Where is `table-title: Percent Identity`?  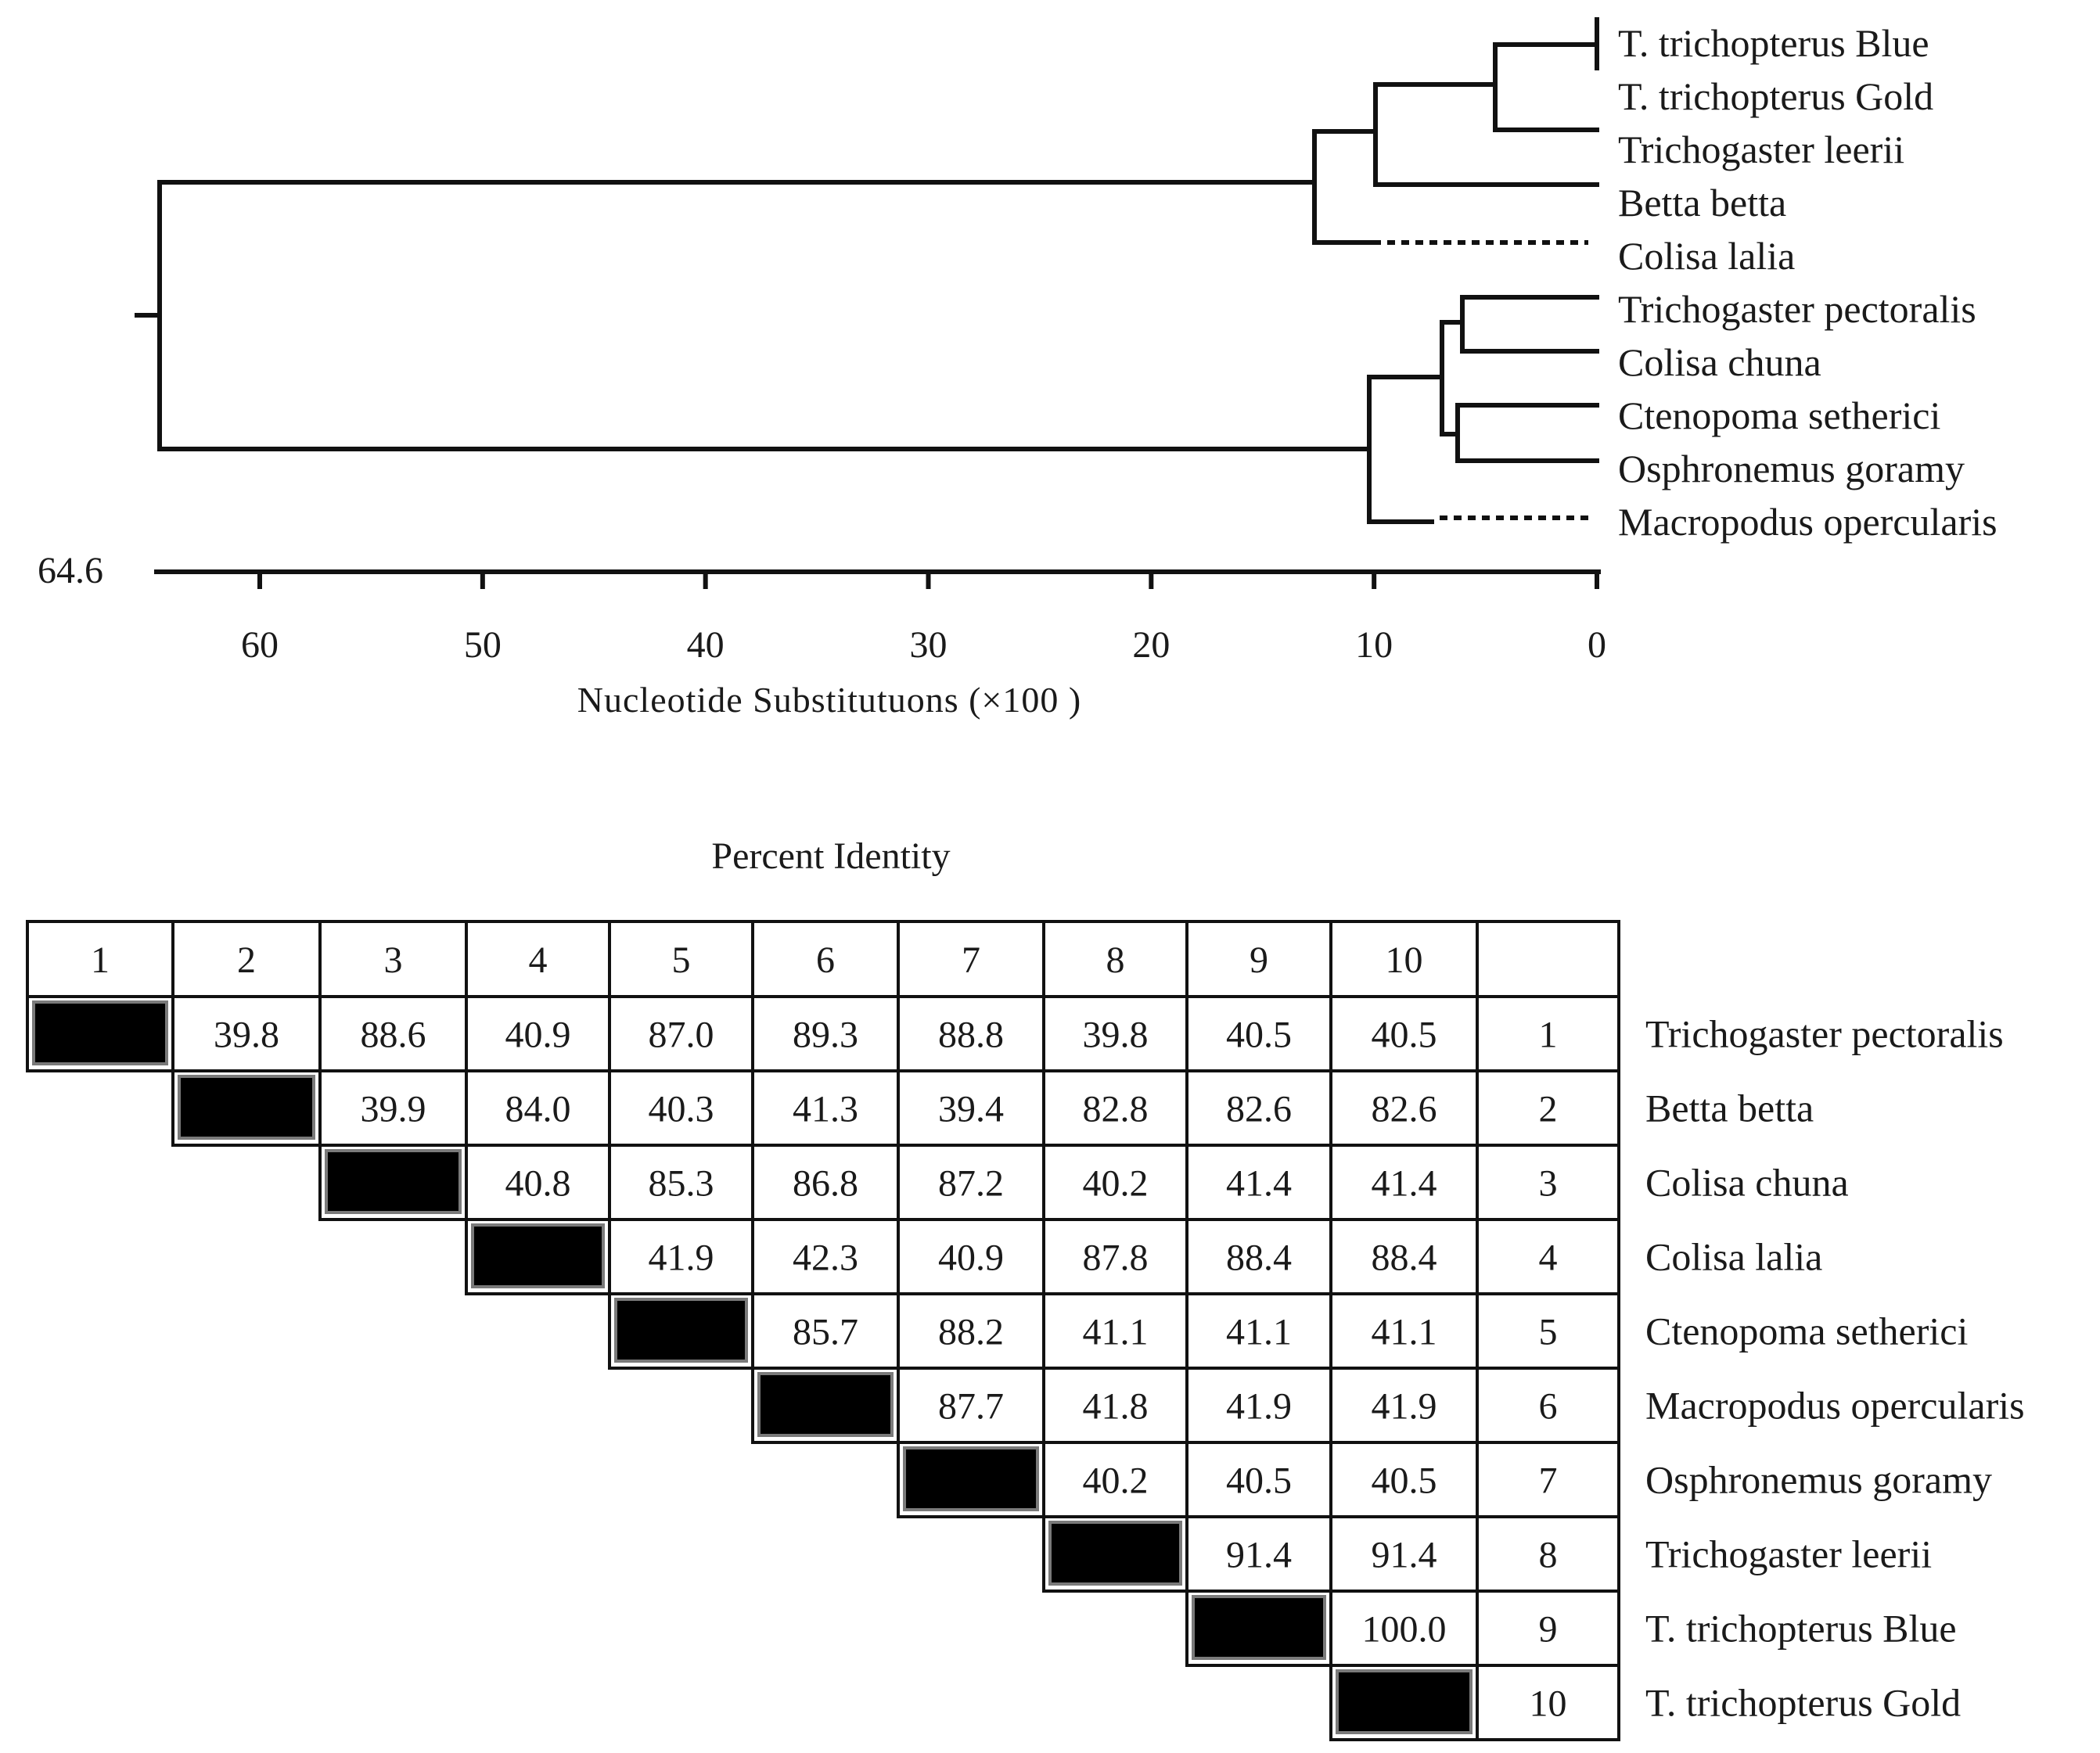
table-title: Percent Identity is located at coordinates (830, 856).